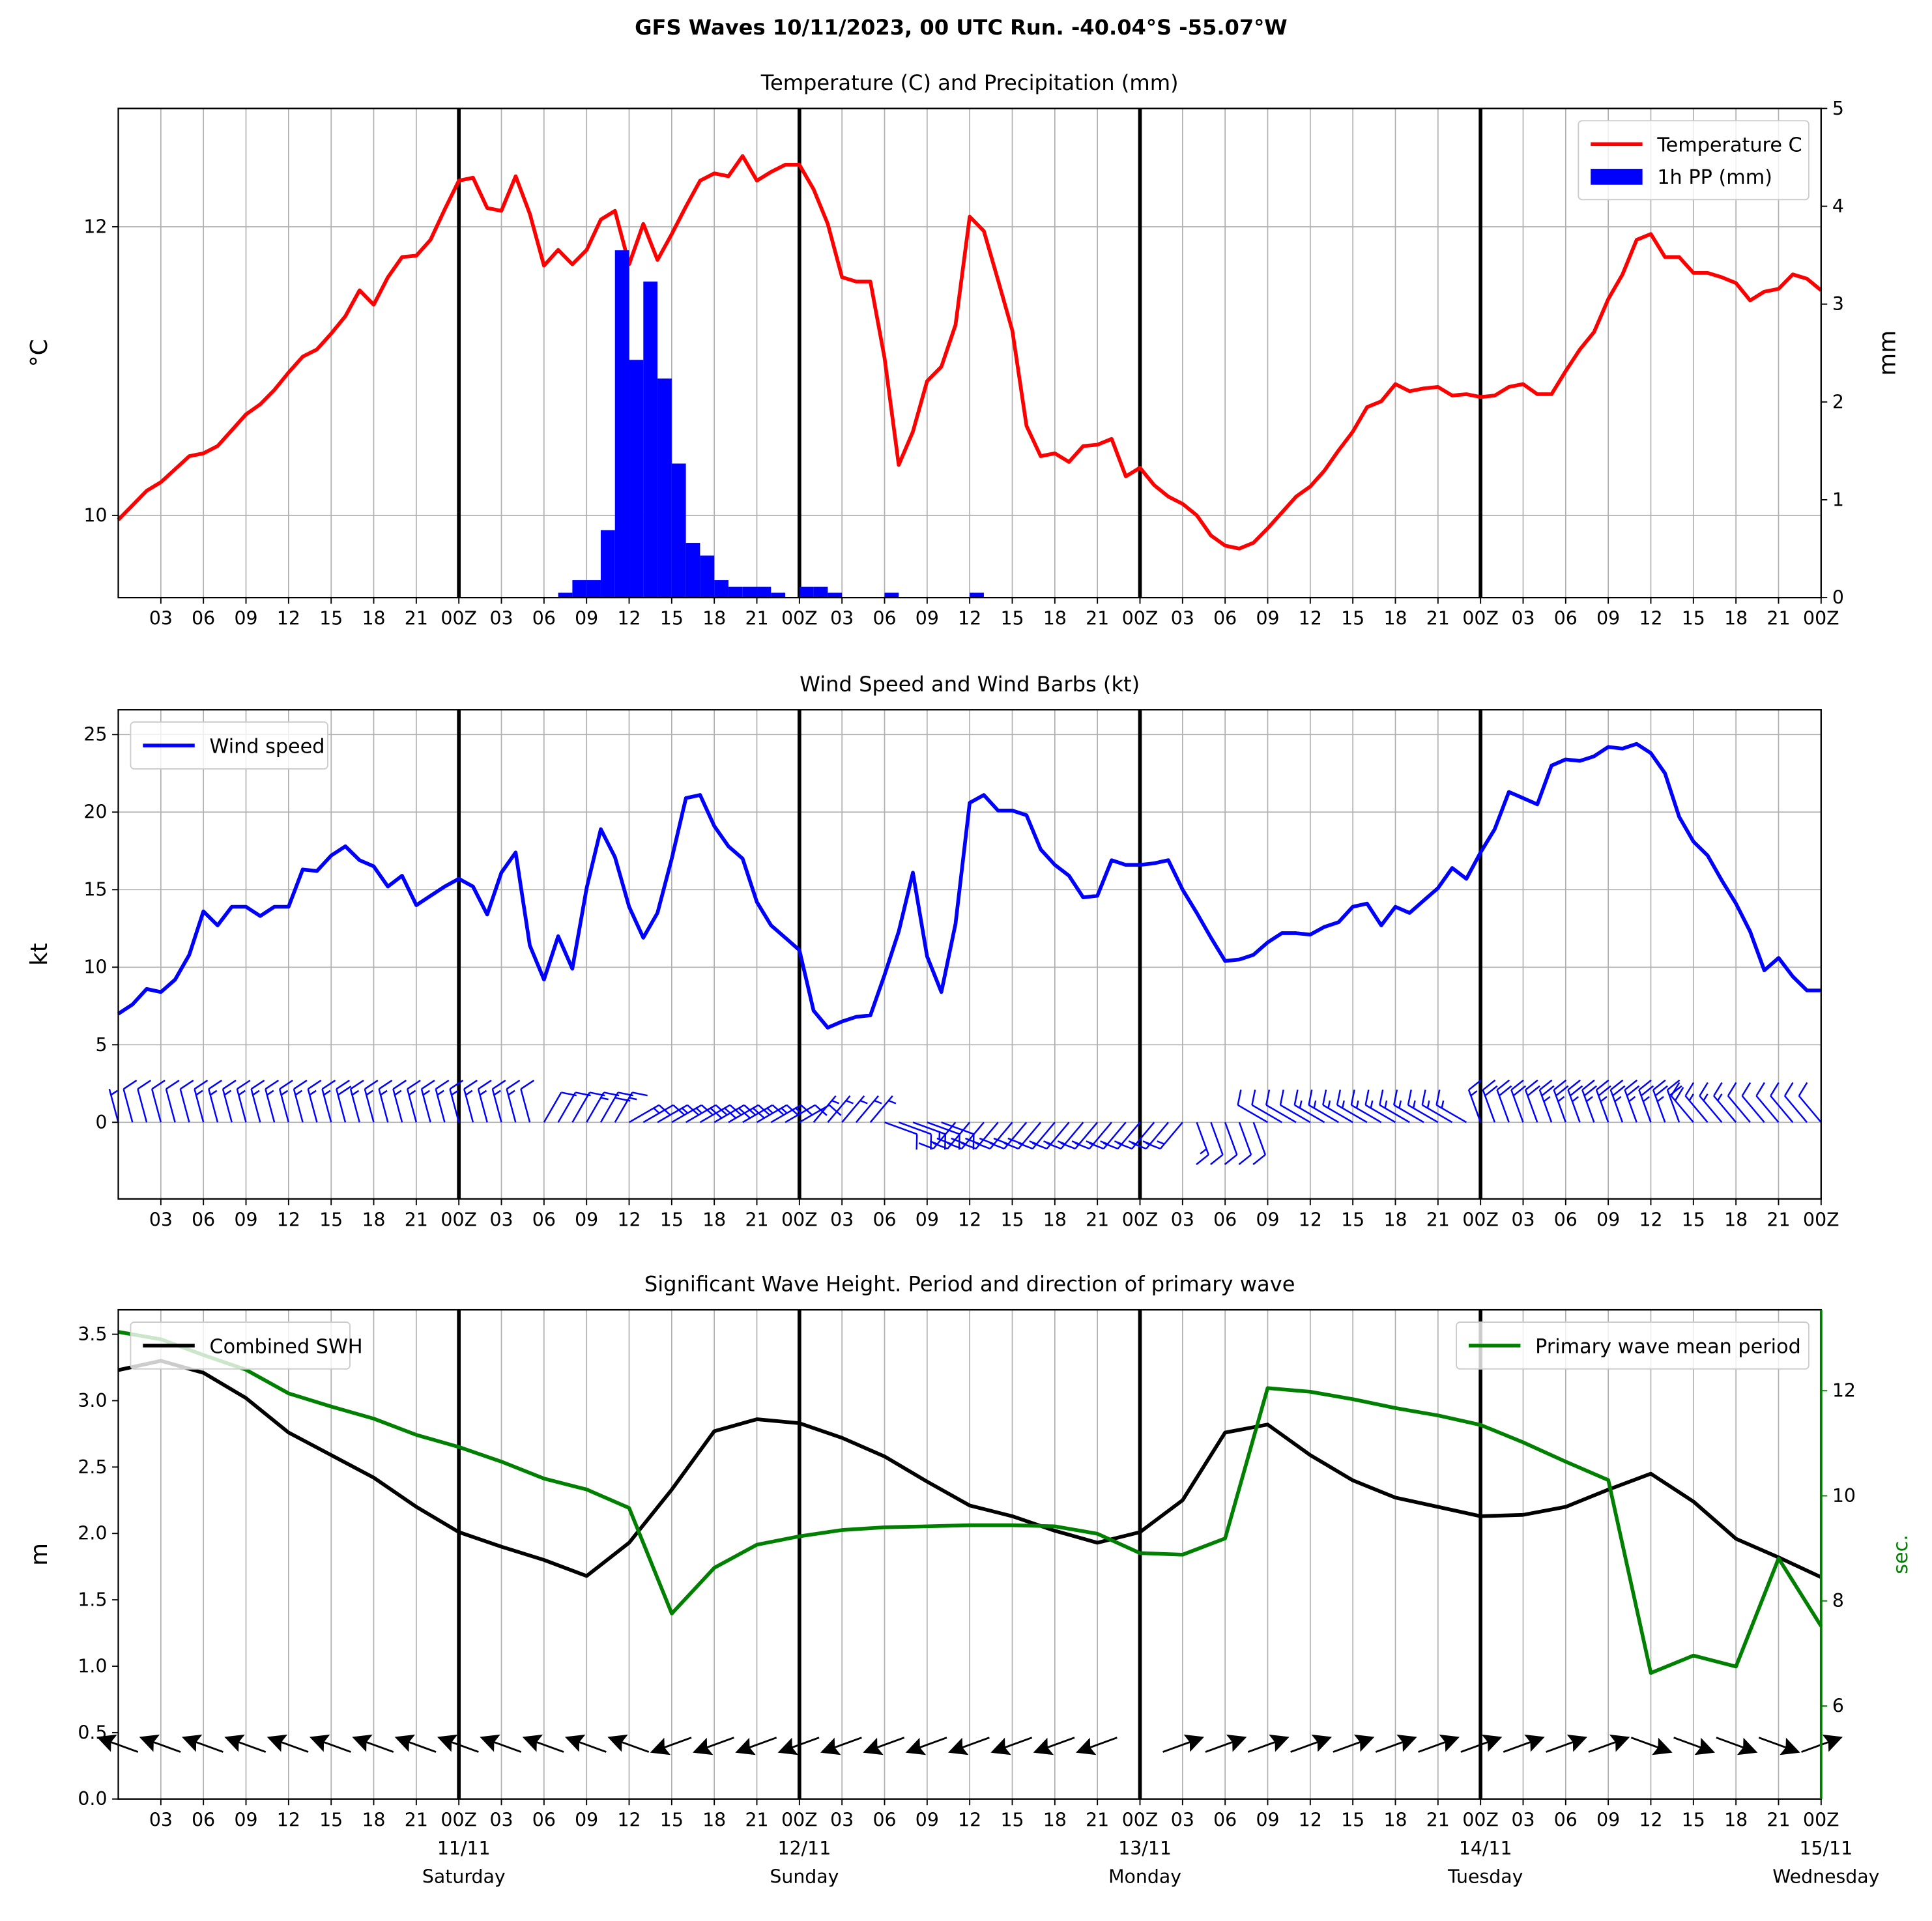  What do you see at coordinates (464, 1876) in the screenshot?
I see `weekday-label: Saturday` at bounding box center [464, 1876].